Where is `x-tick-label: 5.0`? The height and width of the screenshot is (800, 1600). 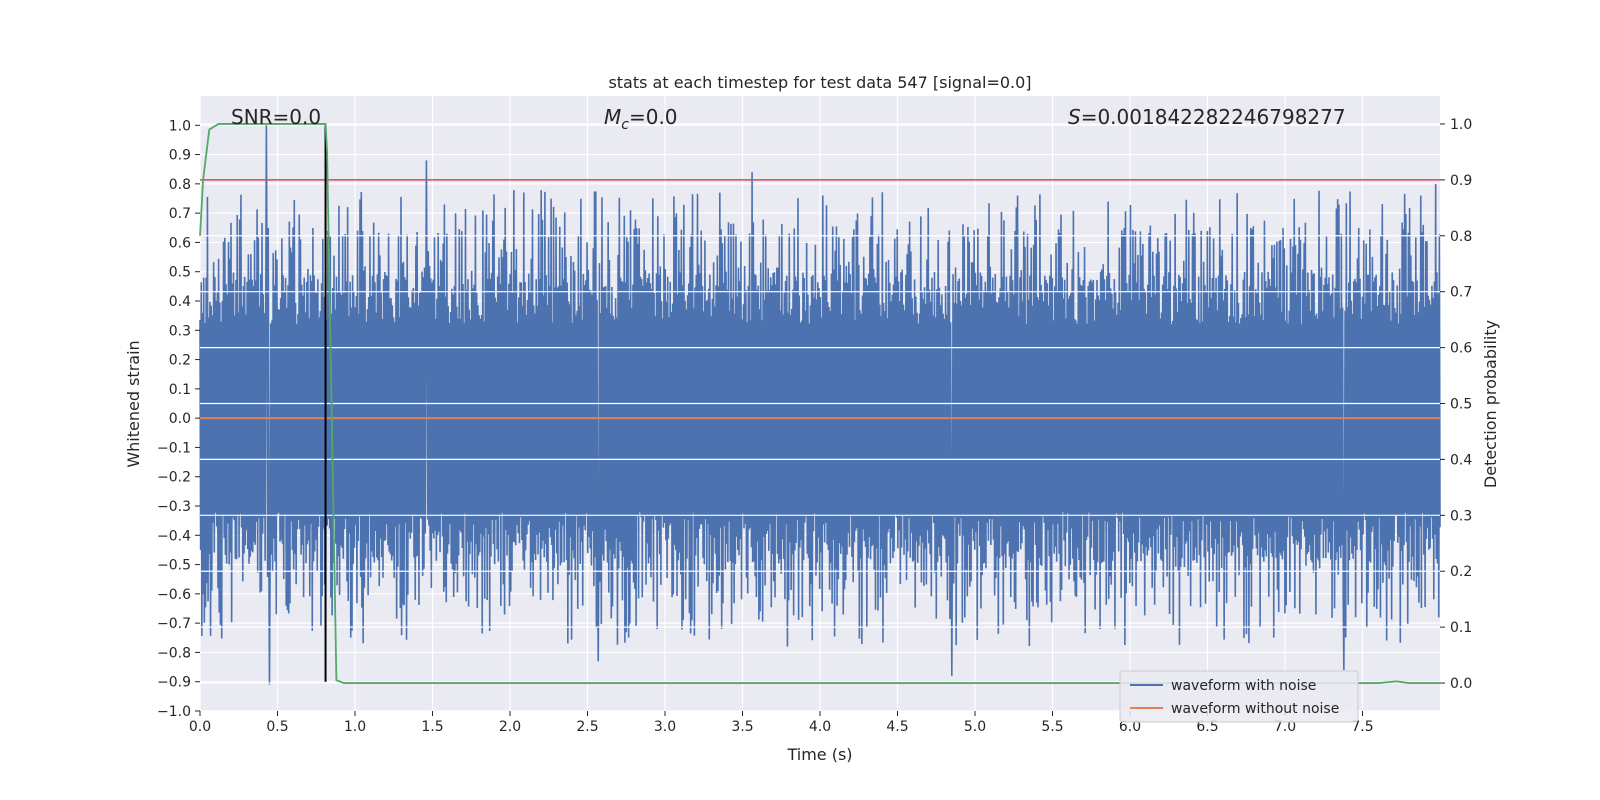
x-tick-label: 5.0 is located at coordinates (975, 727).